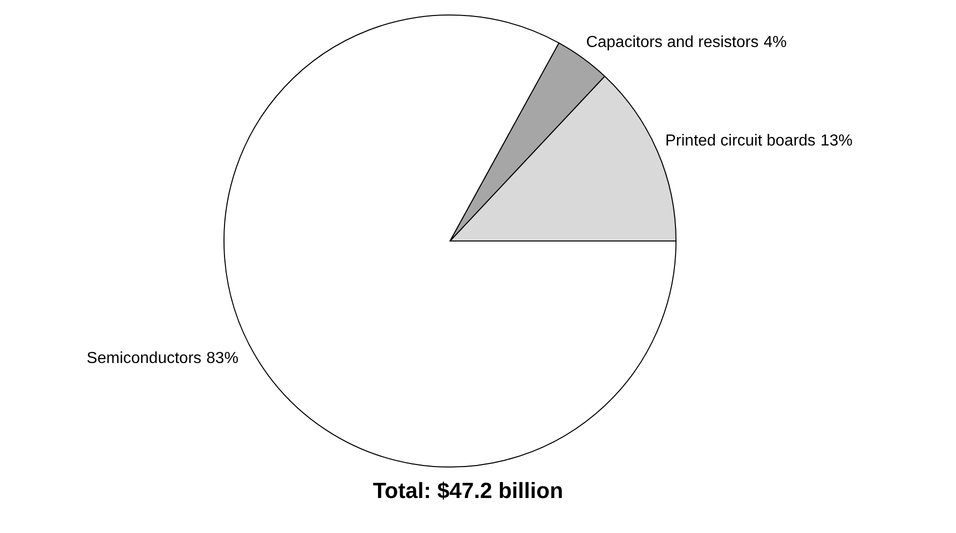 The height and width of the screenshot is (533, 956). I want to click on slice-label: Printed circuit boards, so click(740, 141).